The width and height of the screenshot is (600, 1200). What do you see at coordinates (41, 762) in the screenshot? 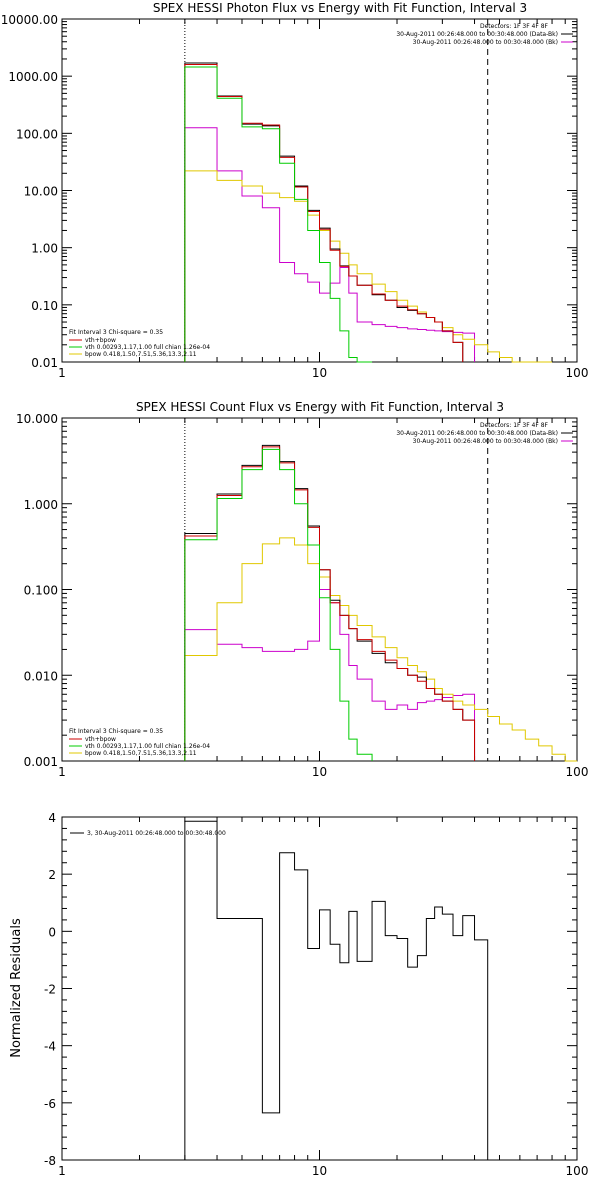
I see `y-tick-label: 0.001` at bounding box center [41, 762].